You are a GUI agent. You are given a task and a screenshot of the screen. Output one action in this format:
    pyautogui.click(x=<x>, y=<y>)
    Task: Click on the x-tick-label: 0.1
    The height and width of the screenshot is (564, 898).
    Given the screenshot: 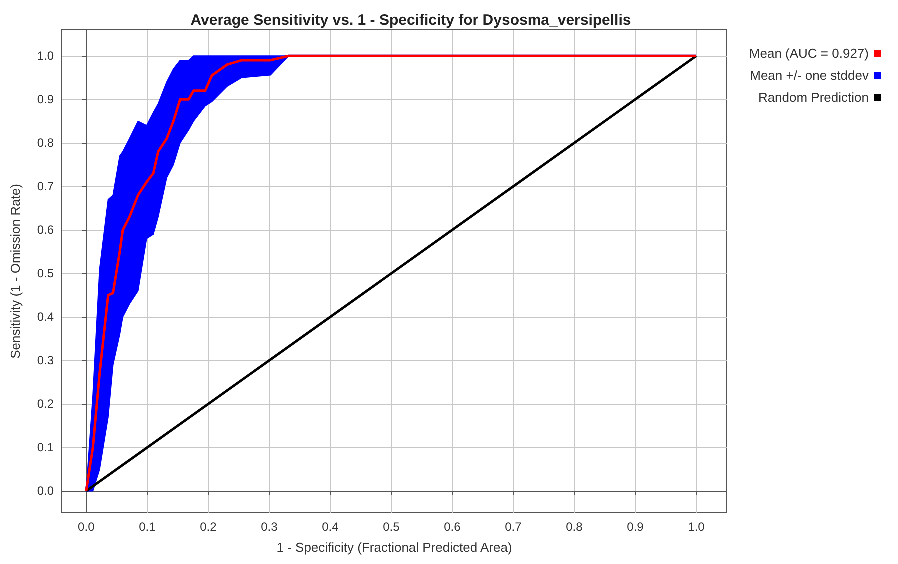 What is the action you would take?
    pyautogui.click(x=147, y=527)
    